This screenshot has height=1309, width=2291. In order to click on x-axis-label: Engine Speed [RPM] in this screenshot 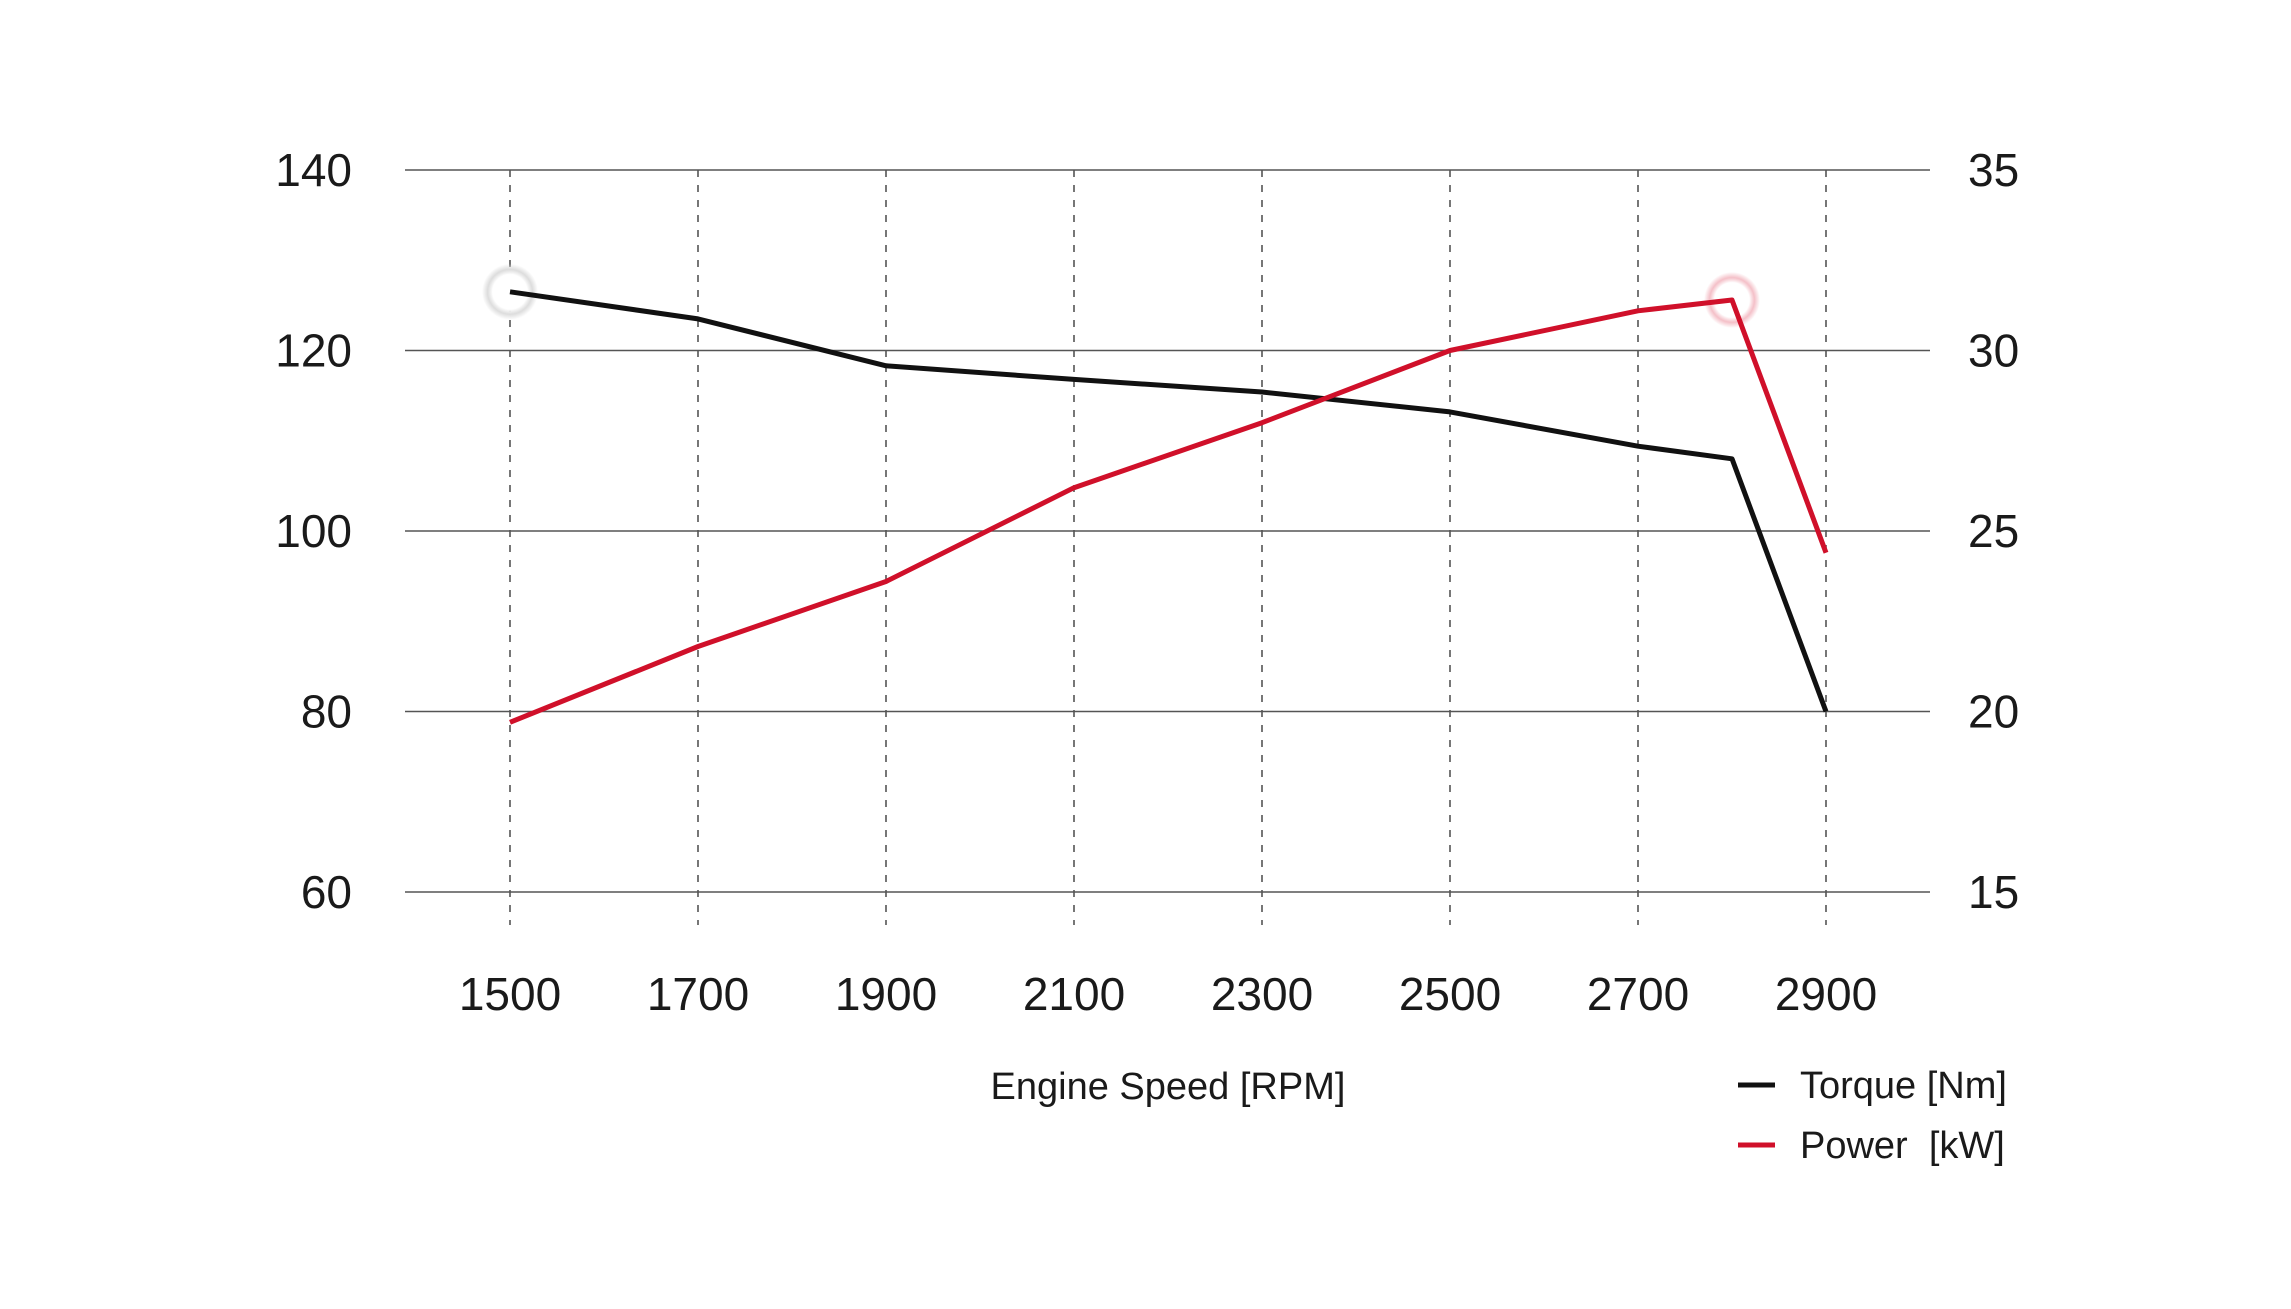, I will do `click(1168, 1087)`.